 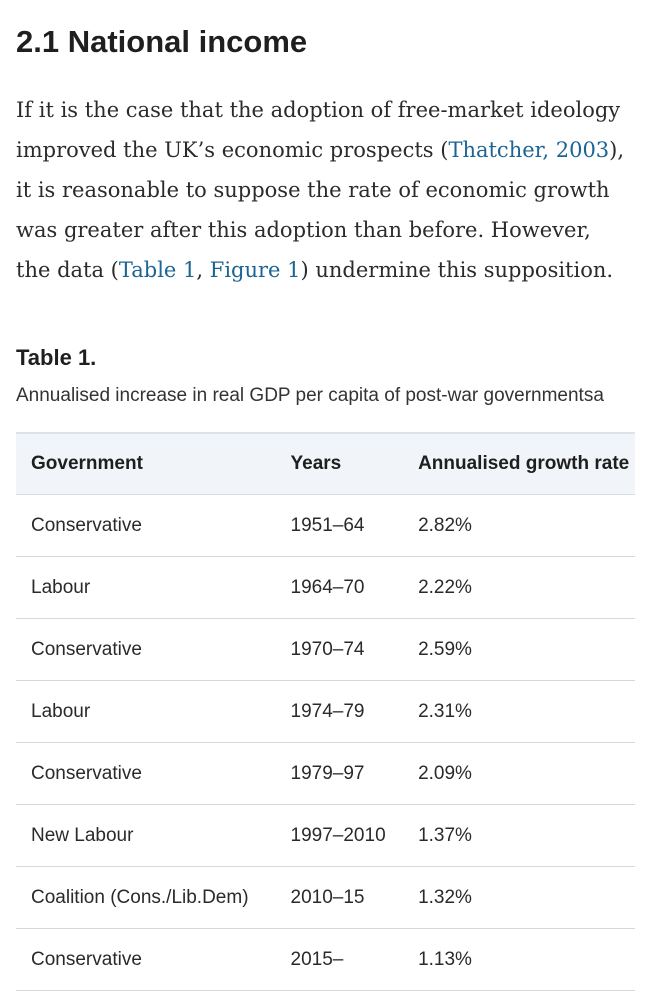 What do you see at coordinates (445, 773) in the screenshot?
I see `cell-growth-rate: 2.09%` at bounding box center [445, 773].